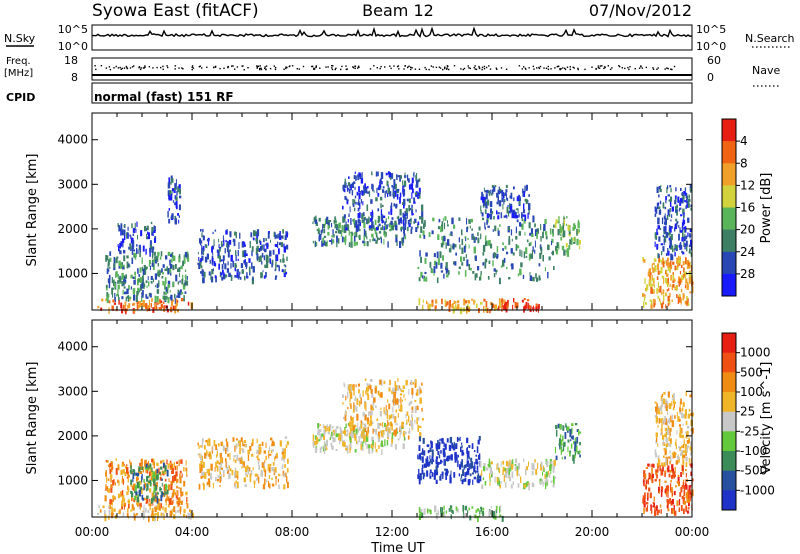 The width and height of the screenshot is (800, 554). Describe the element at coordinates (72, 436) in the screenshot. I see `y-tick-label: 2000` at that location.